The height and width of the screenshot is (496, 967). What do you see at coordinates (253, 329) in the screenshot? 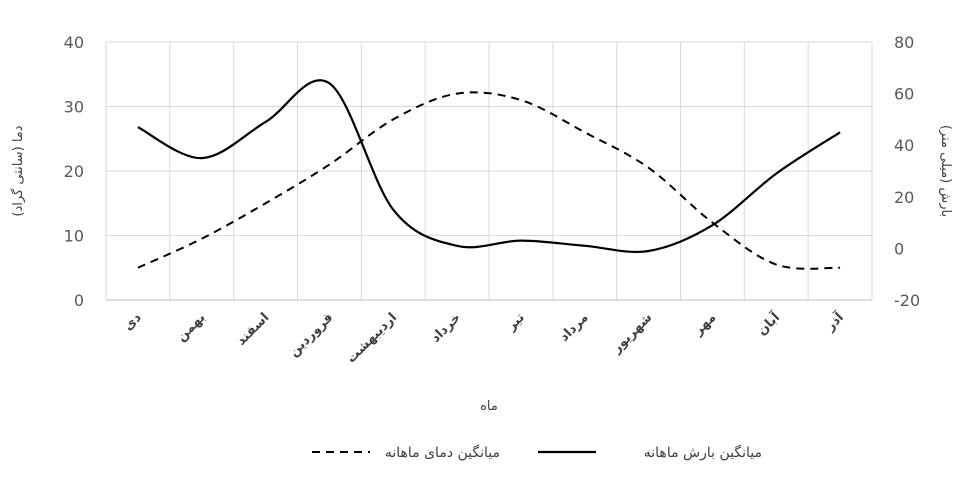
I see `category-label: اسفند` at bounding box center [253, 329].